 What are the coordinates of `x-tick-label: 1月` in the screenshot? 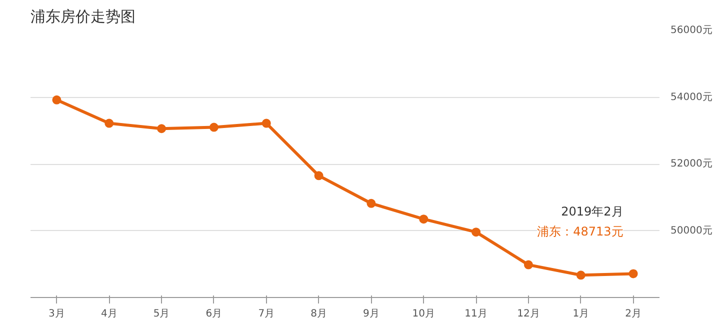 It's located at (581, 314).